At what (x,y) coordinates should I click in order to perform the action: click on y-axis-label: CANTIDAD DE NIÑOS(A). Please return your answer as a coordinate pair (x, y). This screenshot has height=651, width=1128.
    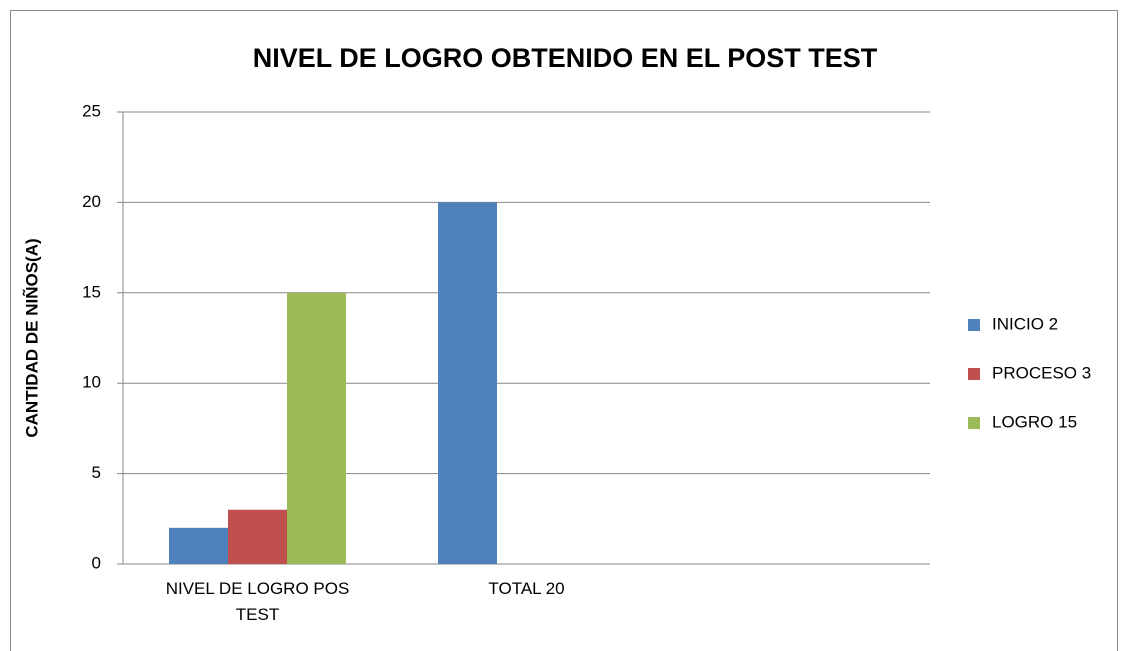
    Looking at the image, I should click on (31, 337).